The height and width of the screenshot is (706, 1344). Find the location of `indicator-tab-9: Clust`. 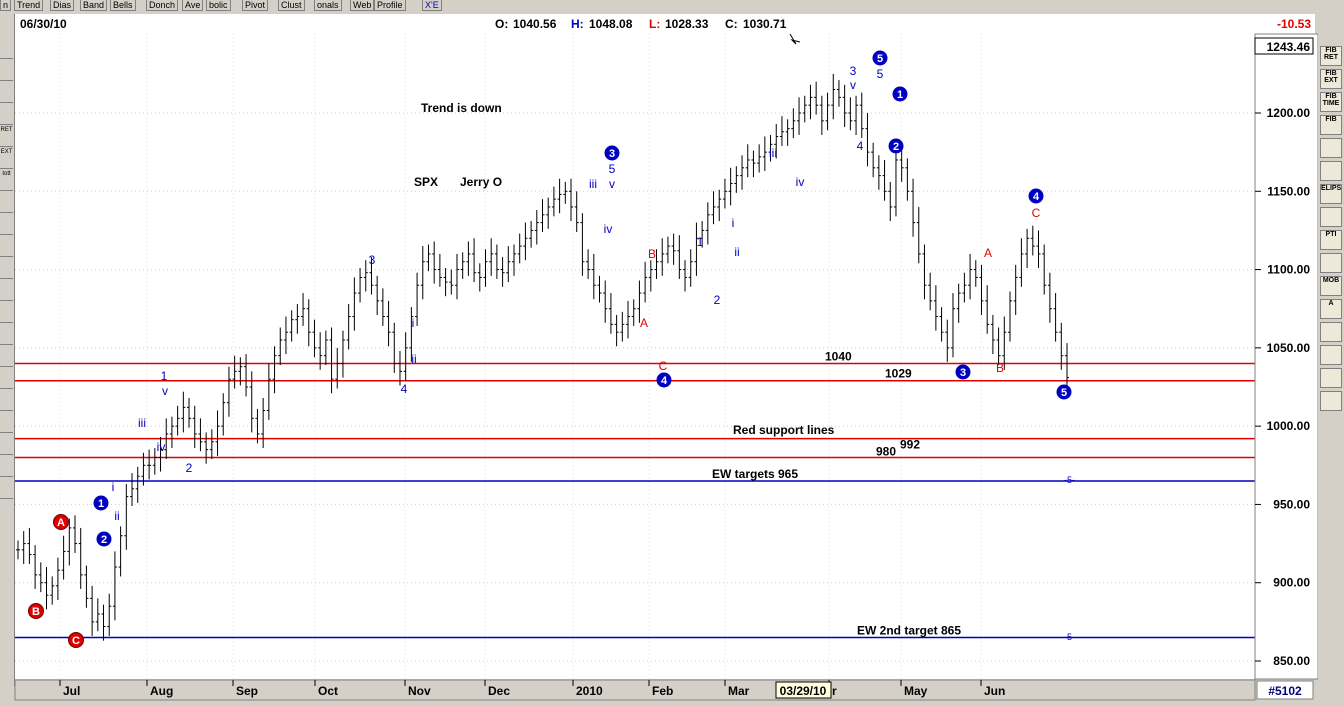

indicator-tab-9: Clust is located at coordinates (291, 5).